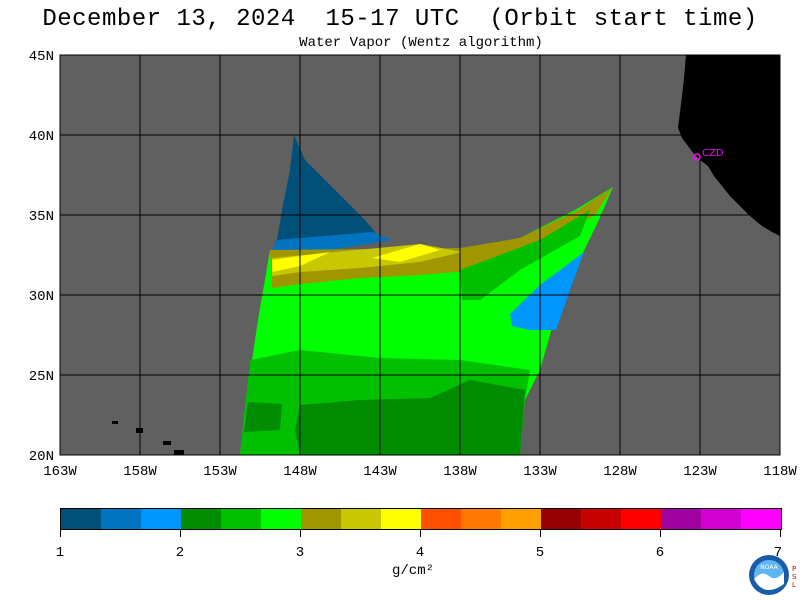 This screenshot has width=800, height=600. What do you see at coordinates (769, 575) in the screenshot?
I see `noaa-logo: NOAA` at bounding box center [769, 575].